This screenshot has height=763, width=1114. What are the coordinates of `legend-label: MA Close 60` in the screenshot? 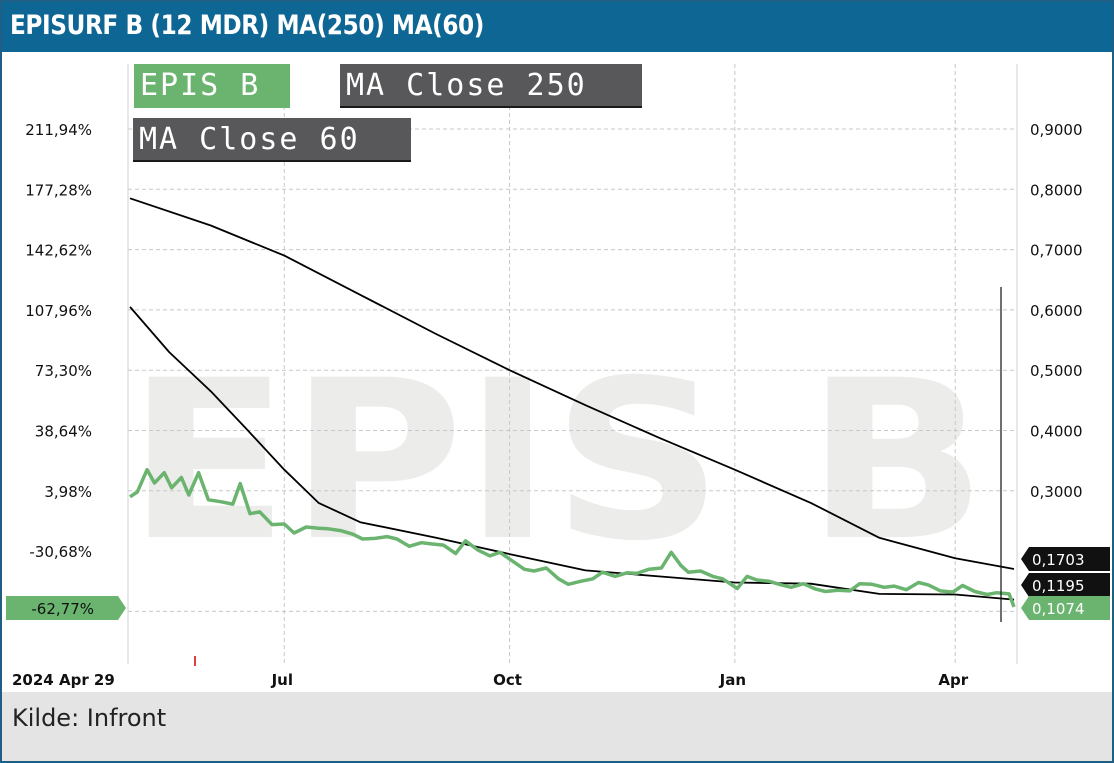 It's located at (249, 139).